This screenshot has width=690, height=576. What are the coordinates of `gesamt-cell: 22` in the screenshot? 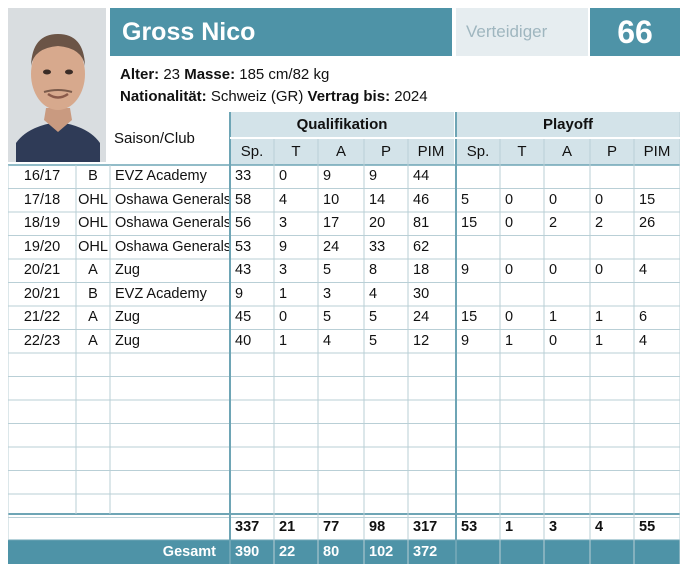 It's located at (287, 552).